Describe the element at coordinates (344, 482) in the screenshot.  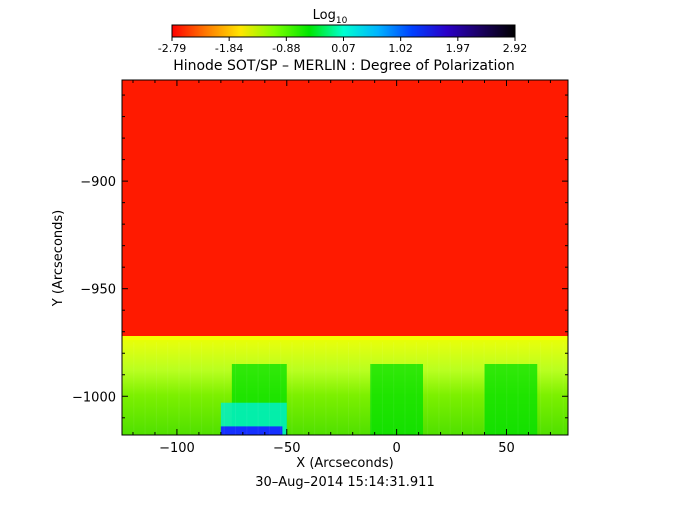
I see `timestamp: 30–Aug–2014 15:14:31.911` at that location.